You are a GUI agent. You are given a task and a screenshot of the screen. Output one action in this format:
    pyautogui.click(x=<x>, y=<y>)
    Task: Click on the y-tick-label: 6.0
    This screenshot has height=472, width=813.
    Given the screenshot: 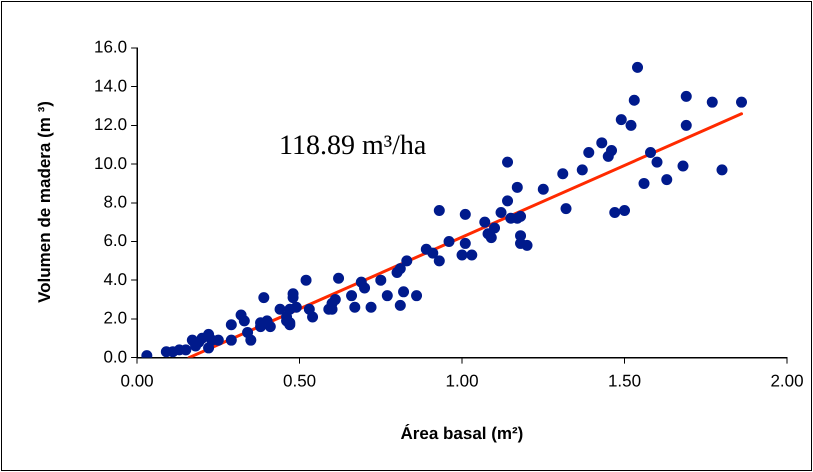 What is the action you would take?
    pyautogui.click(x=115, y=240)
    